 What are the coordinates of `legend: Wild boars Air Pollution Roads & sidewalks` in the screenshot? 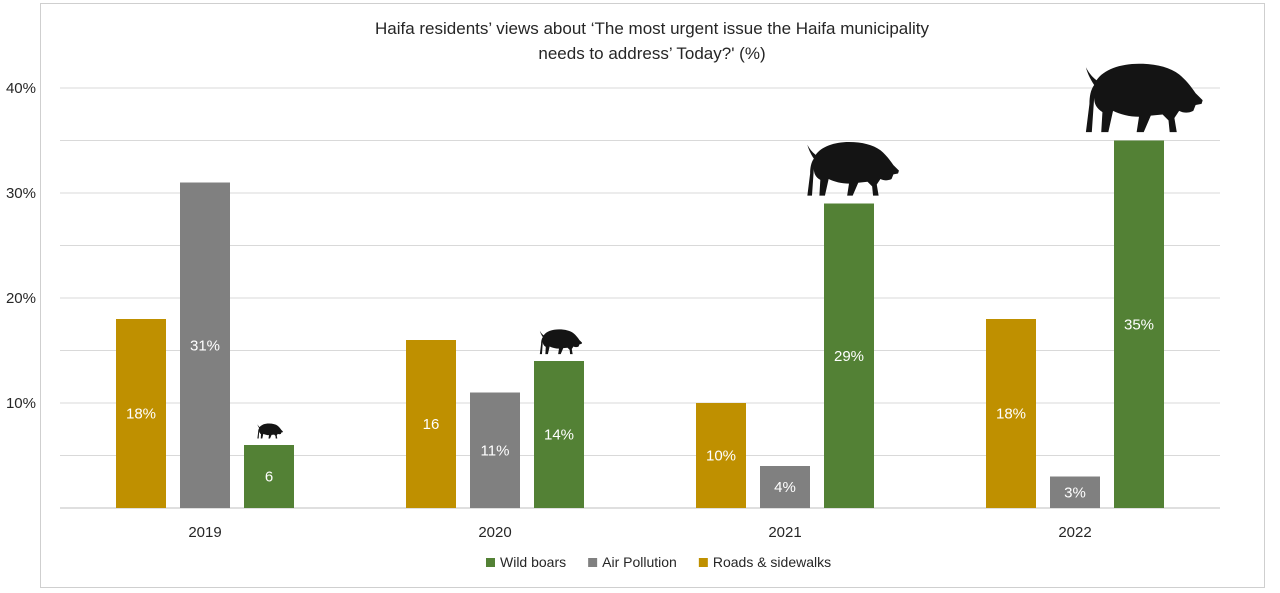 It's located at (658, 562).